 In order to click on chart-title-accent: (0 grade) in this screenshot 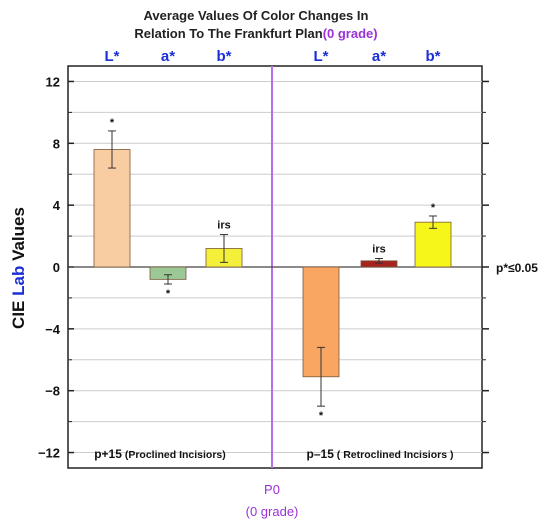, I will do `click(350, 33)`.